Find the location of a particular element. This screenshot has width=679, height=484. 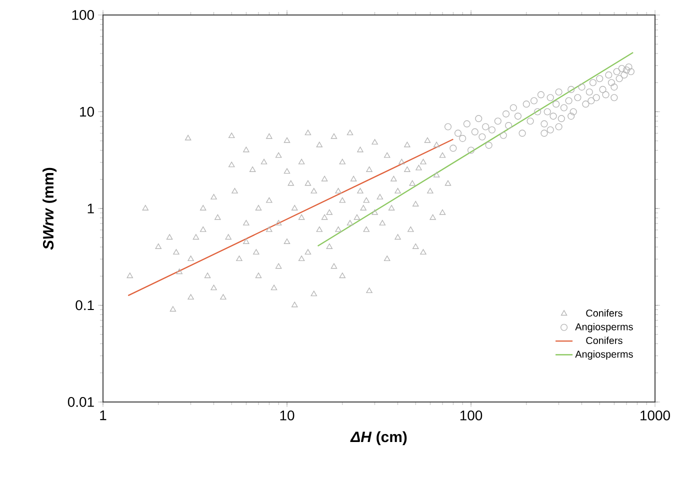

y-tick-label: 10 is located at coordinates (87, 111).